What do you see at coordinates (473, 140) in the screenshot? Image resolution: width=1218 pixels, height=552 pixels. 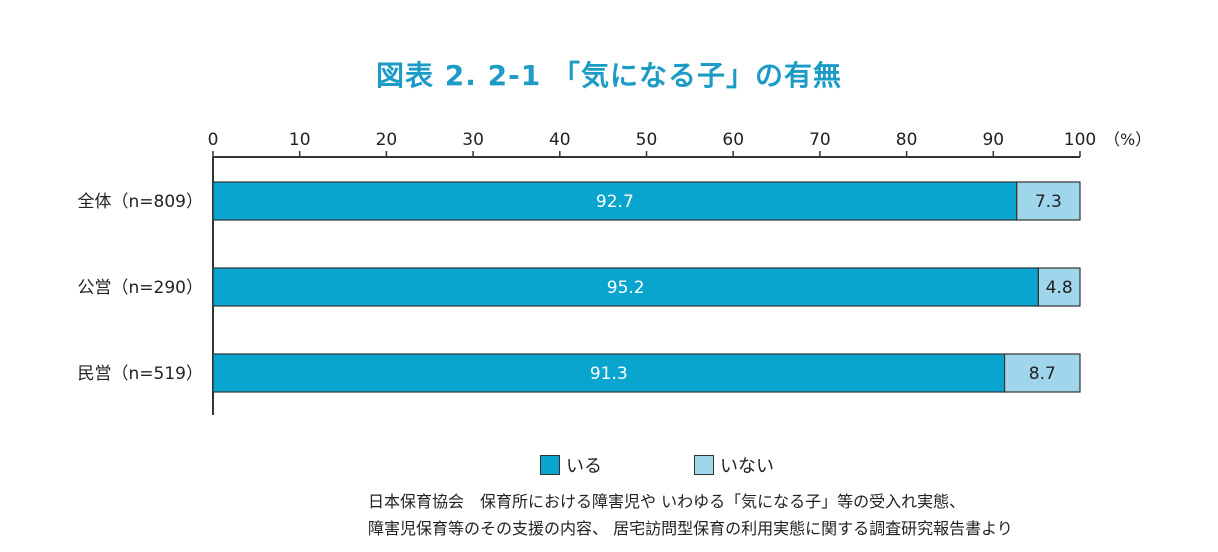 I see `x-tick-label: 30` at bounding box center [473, 140].